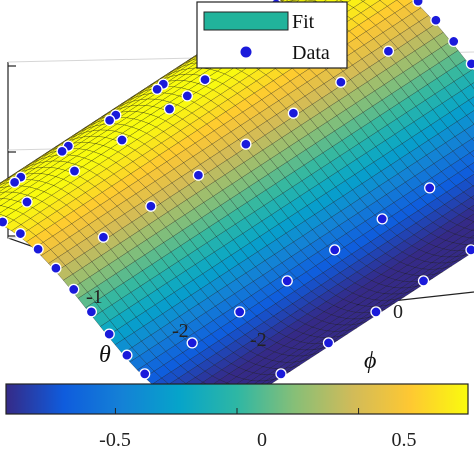  What do you see at coordinates (12, 151) in the screenshot?
I see `axis-tick-marks` at bounding box center [12, 151].